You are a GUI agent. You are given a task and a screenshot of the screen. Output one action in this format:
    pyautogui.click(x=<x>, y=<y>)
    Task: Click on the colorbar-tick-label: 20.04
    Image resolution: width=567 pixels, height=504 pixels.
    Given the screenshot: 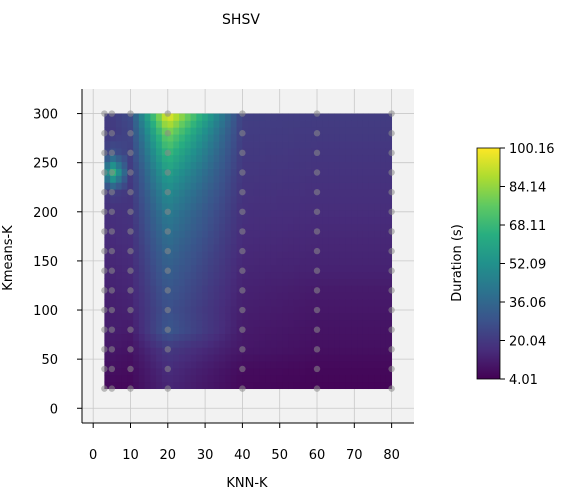 What is the action you would take?
    pyautogui.click(x=527, y=341)
    